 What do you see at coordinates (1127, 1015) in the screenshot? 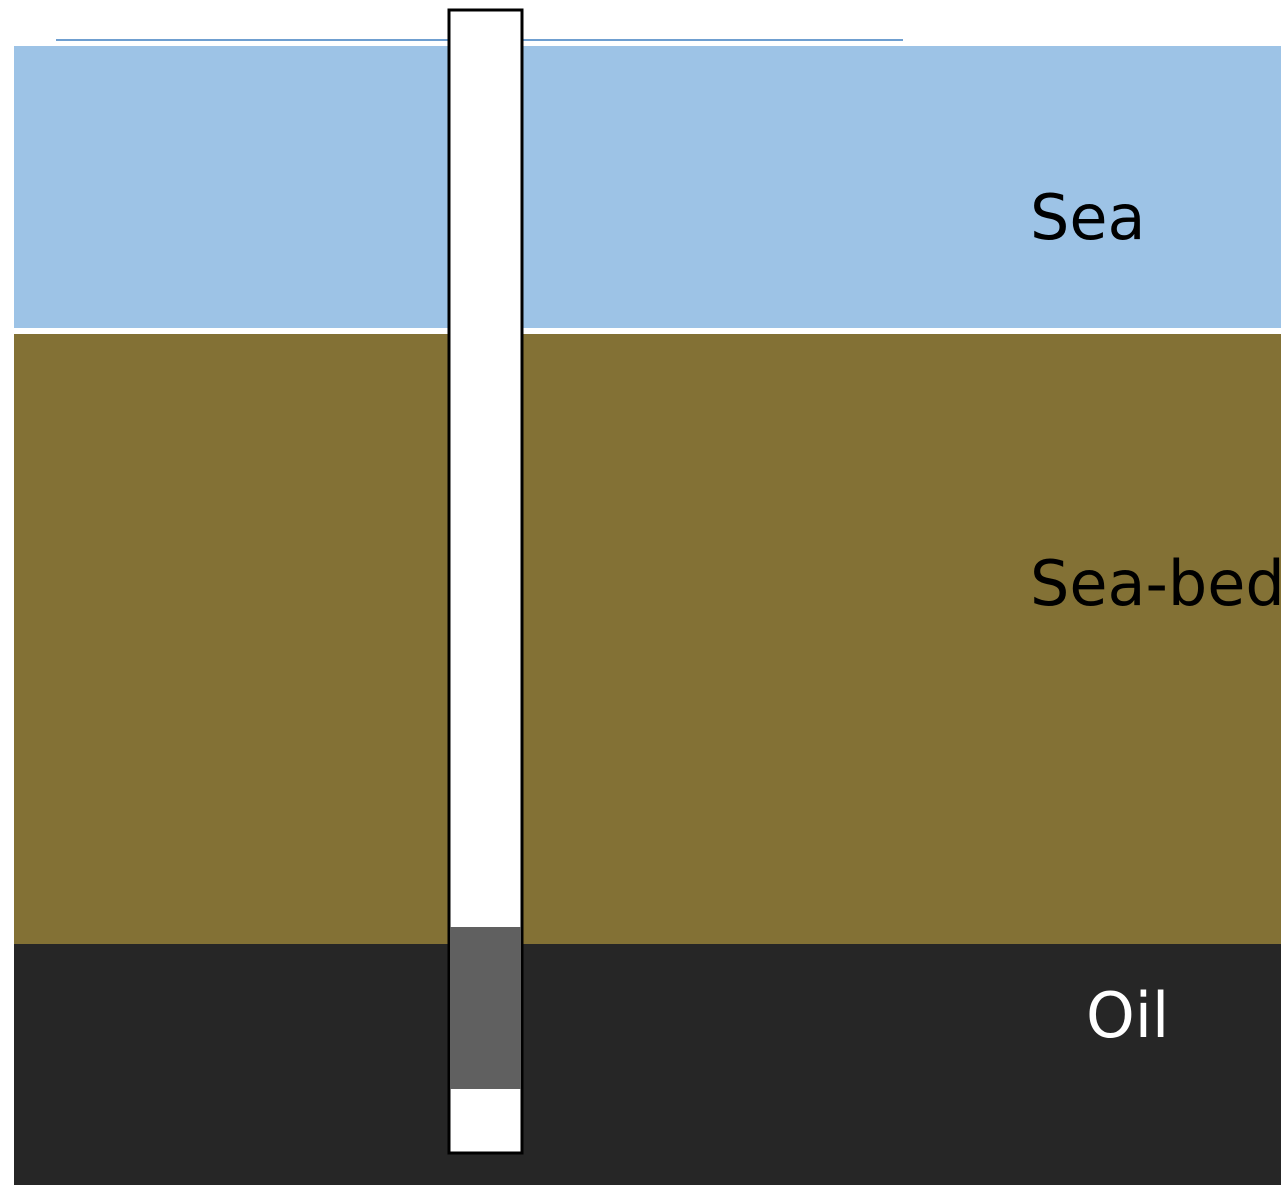
I see `oil-label: Oil` at bounding box center [1127, 1015].